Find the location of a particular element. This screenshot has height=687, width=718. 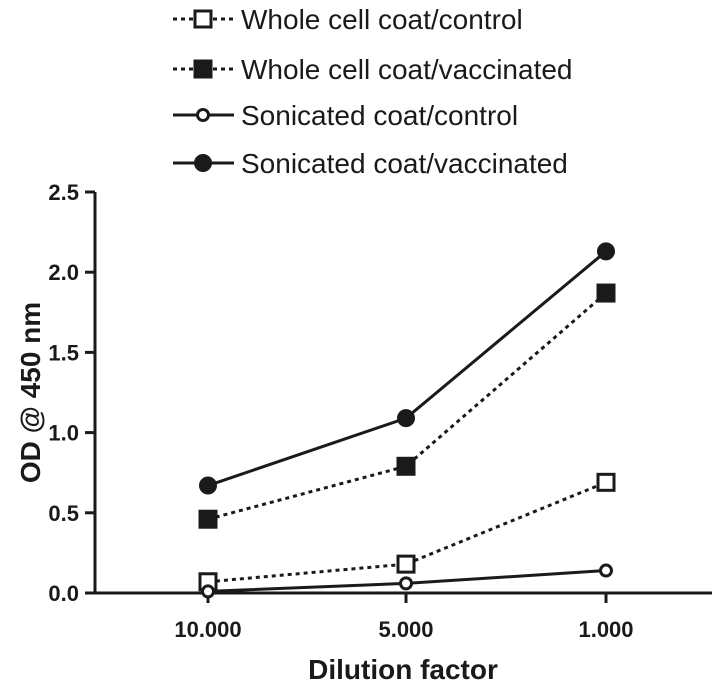

y-tick-label: 2.0 is located at coordinates (63, 272).